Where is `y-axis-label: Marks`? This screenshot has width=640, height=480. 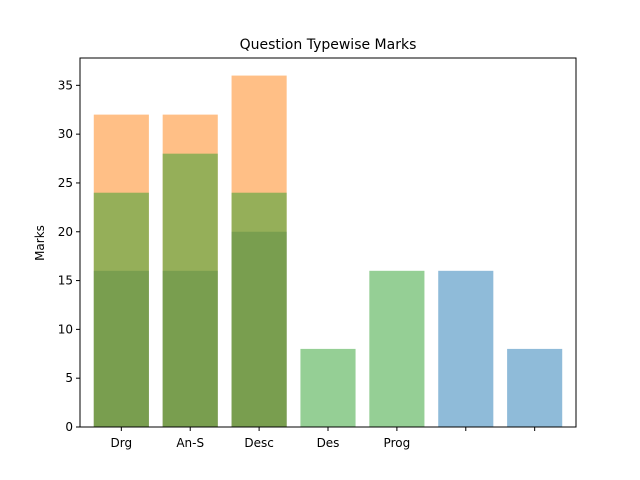
y-axis-label: Marks is located at coordinates (40, 243).